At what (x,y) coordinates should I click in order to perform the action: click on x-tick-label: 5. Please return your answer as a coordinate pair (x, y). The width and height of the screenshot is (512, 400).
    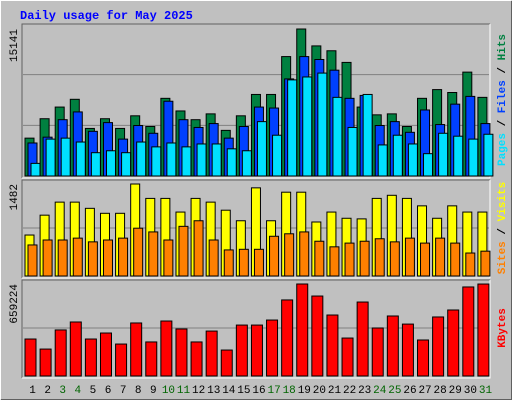
    Looking at the image, I should click on (93, 391).